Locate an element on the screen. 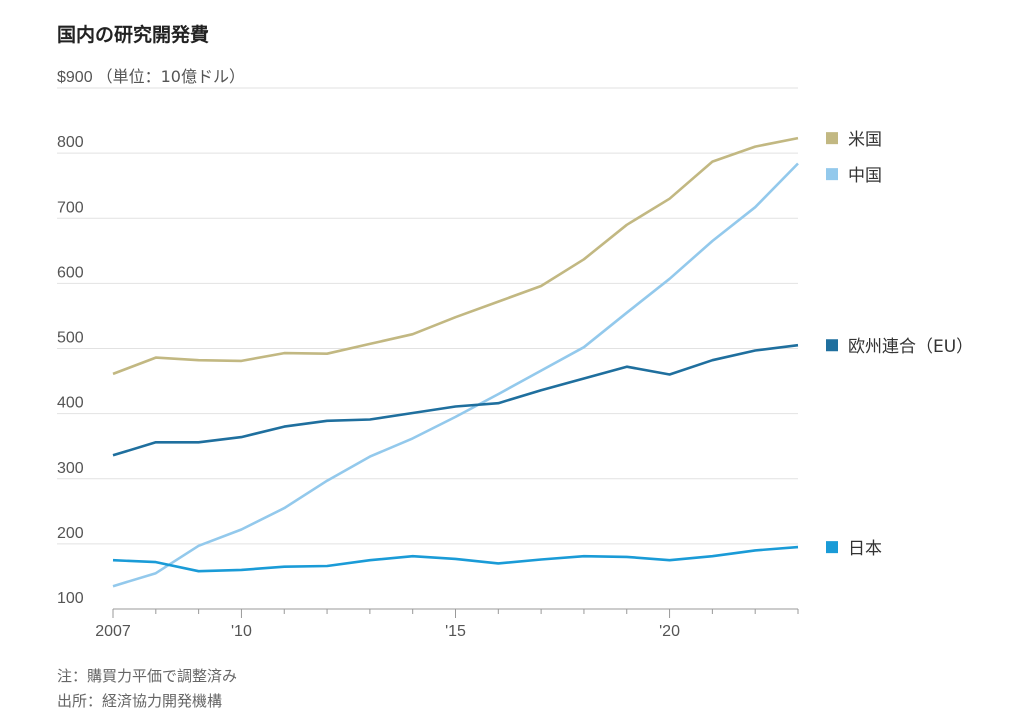 This screenshot has width=1024, height=723. x-tick-label: '20 is located at coordinates (669, 631).